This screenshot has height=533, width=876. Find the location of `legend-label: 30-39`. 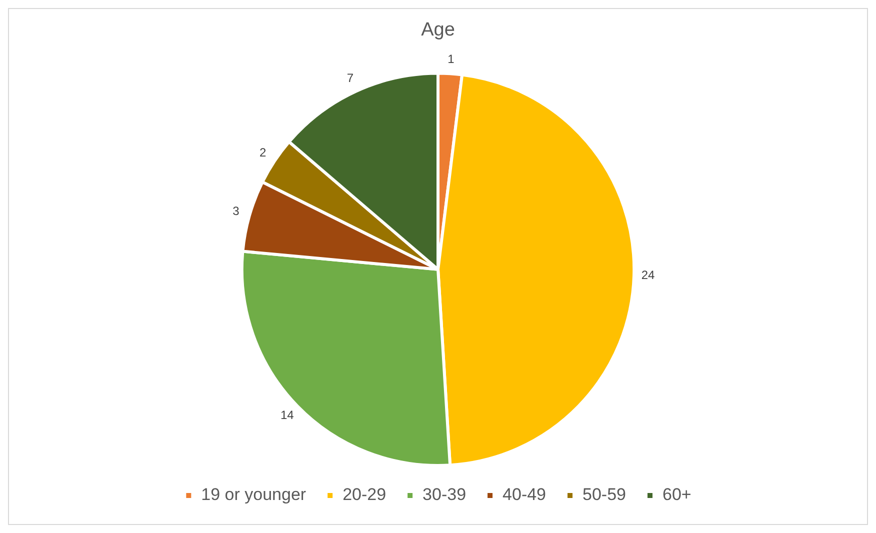

legend-label: 30-39 is located at coordinates (444, 494).